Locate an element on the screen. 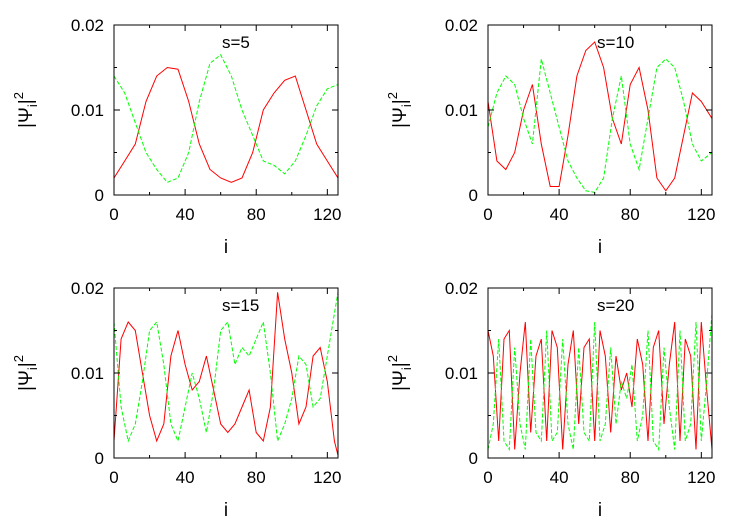  panel-annotation: s=20 is located at coordinates (615, 305).